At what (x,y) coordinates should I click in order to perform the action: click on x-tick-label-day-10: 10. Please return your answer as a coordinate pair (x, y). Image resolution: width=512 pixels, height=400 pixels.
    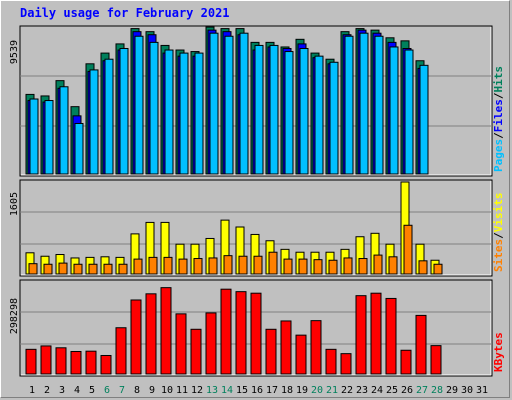
    Looking at the image, I should click on (167, 390).